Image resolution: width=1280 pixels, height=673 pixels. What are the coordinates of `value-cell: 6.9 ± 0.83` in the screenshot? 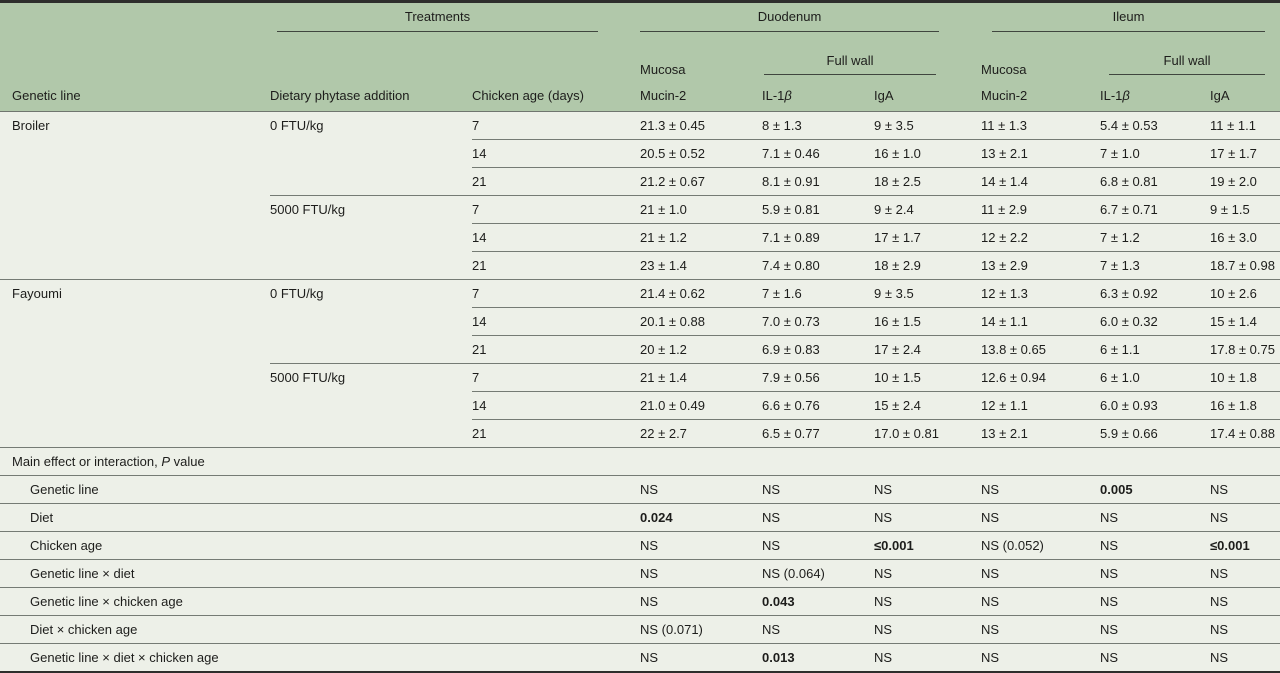 It's located at (818, 349).